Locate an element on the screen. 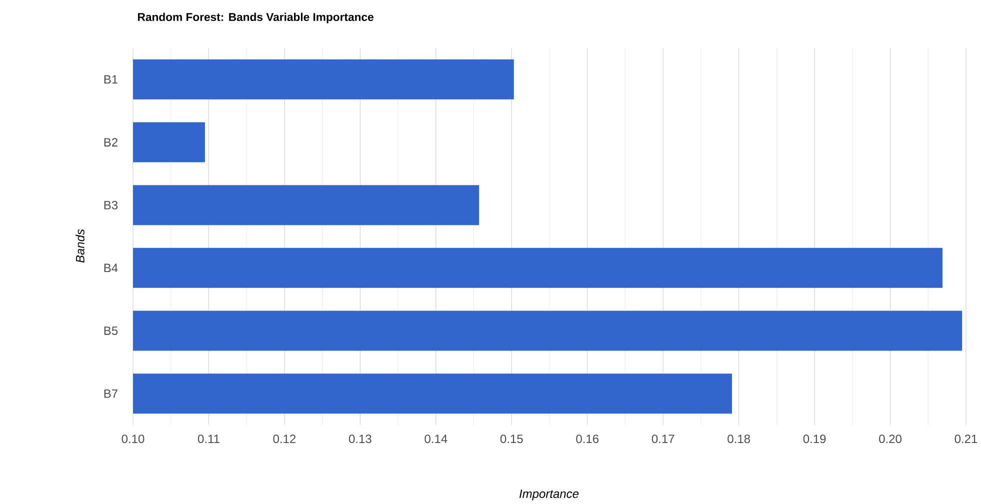  y-tick-label: B1 is located at coordinates (111, 79).